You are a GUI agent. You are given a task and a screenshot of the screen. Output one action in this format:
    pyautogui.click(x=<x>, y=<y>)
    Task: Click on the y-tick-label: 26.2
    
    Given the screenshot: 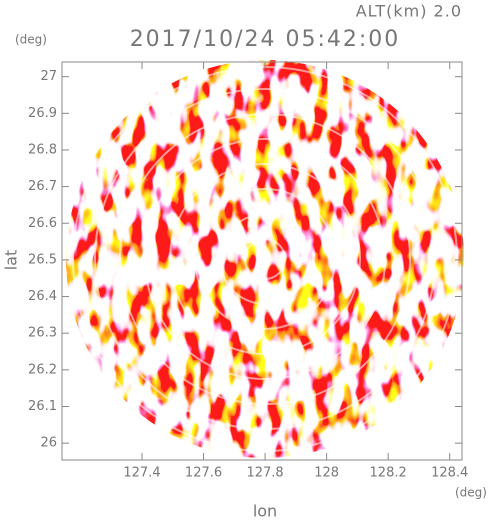 What is the action you would take?
    pyautogui.click(x=42, y=369)
    